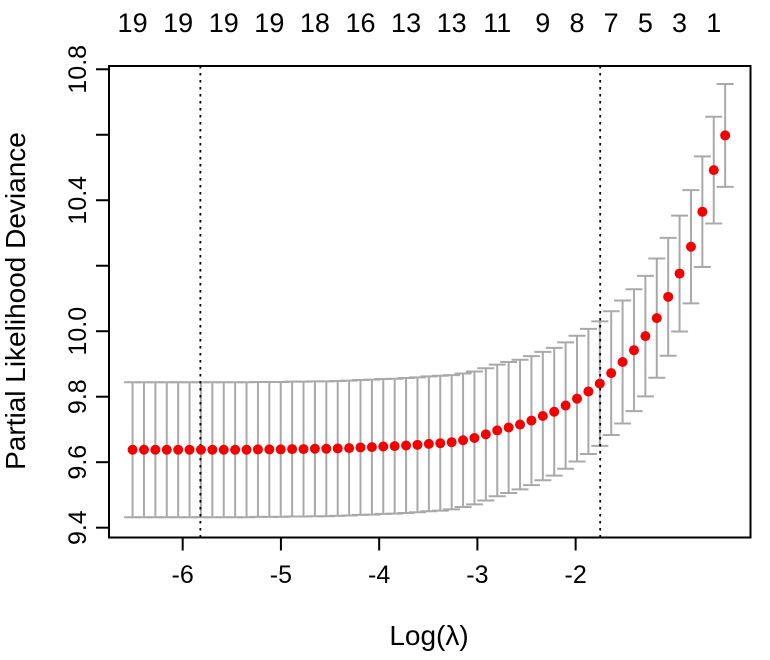 The image size is (770, 660). What do you see at coordinates (78, 396) in the screenshot?
I see `y-tick-label: 9.8` at bounding box center [78, 396].